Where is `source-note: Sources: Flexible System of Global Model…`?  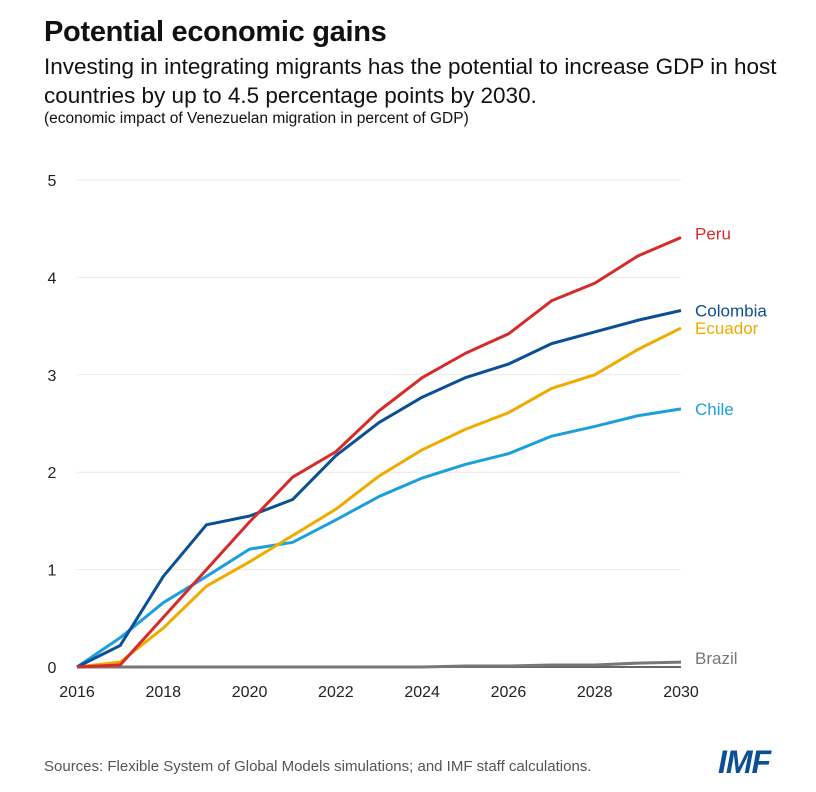
source-note: Sources: Flexible System of Global Model… is located at coordinates (318, 766).